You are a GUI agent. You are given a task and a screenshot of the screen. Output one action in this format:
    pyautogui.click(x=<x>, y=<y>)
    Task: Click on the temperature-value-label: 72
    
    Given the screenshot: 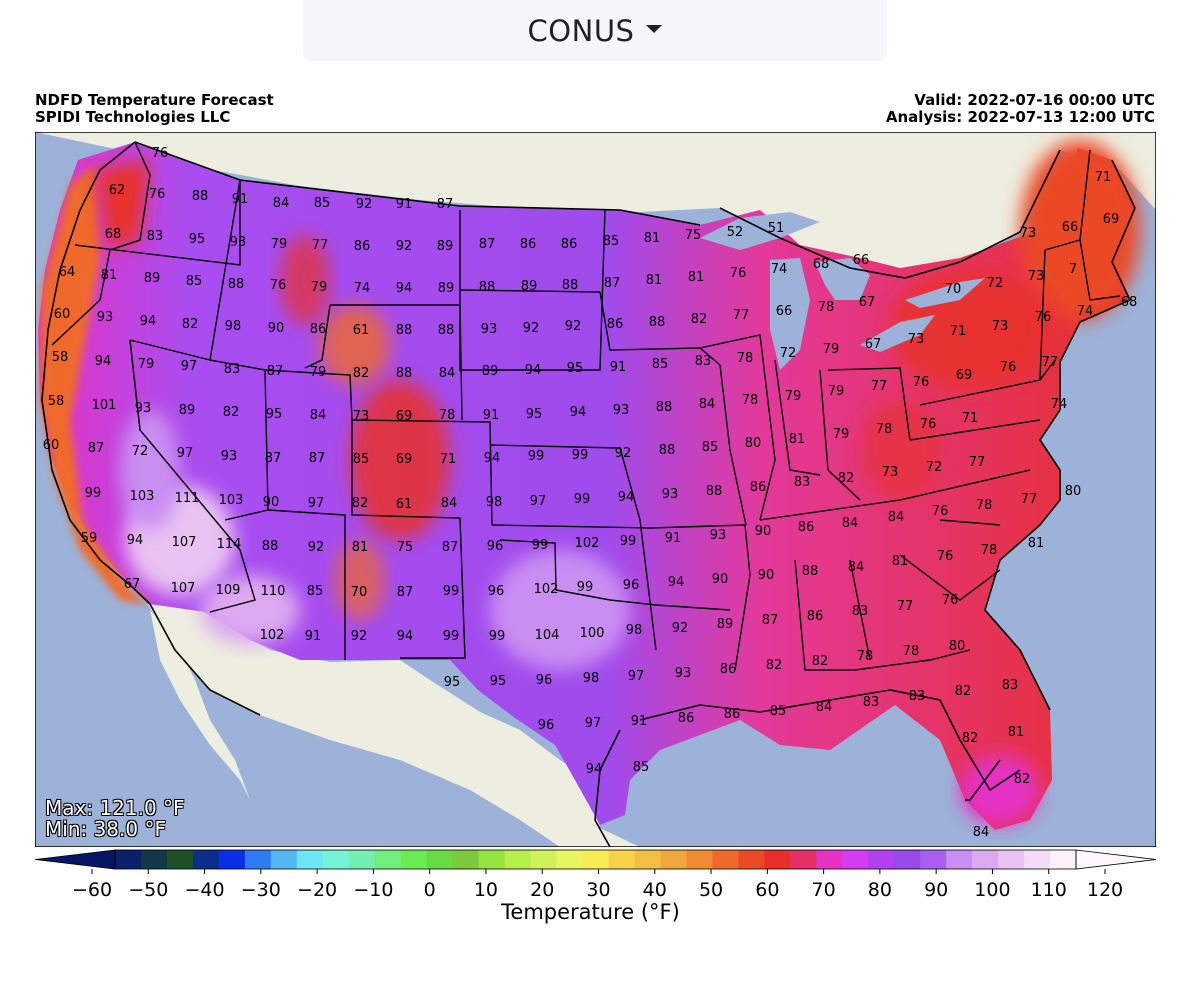 What is the action you would take?
    pyautogui.click(x=788, y=353)
    